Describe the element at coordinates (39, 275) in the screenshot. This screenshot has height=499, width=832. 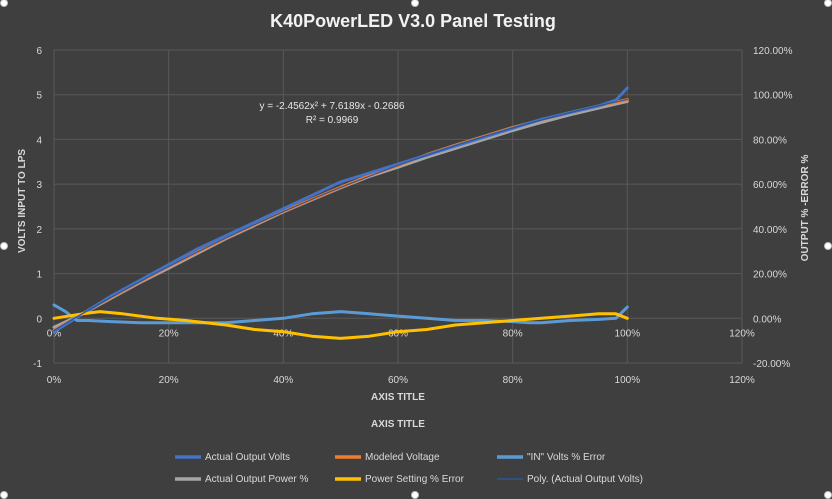
I see `y-left-tick-label: 1` at that location.